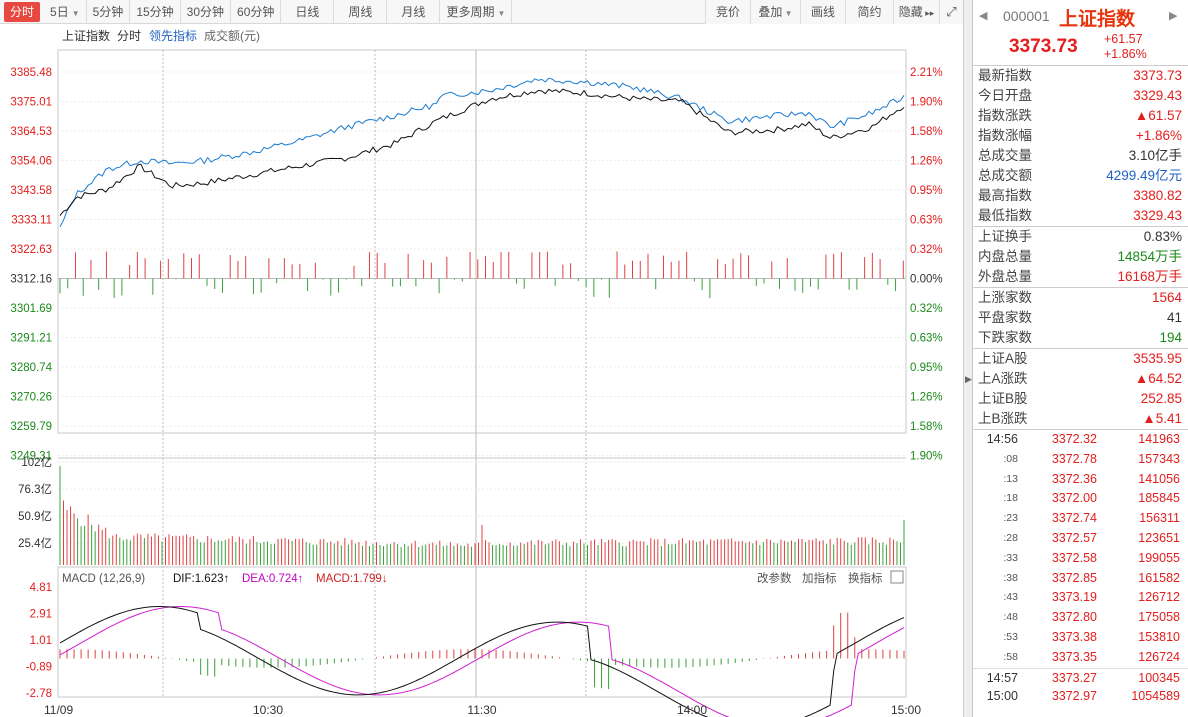 This screenshot has height=717, width=1188. I want to click on quote-group-ab: 上证A股 3535.95 上A涨跌 ▲64.52 上证B股 252.85 上B涨跌 ▲5.41, so click(1080, 389).